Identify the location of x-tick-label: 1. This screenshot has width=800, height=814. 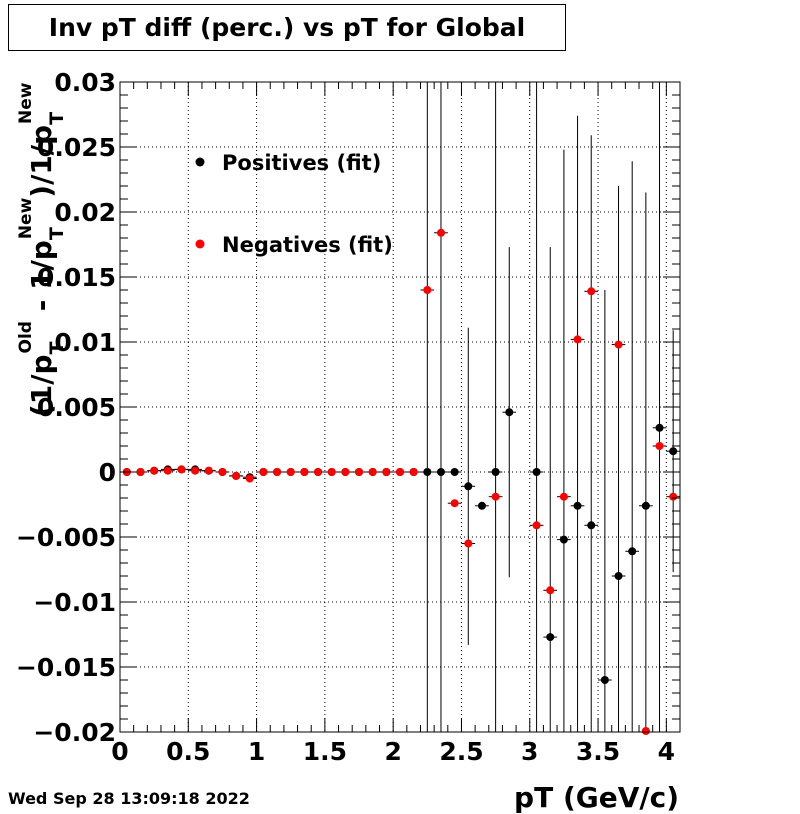
(256, 751).